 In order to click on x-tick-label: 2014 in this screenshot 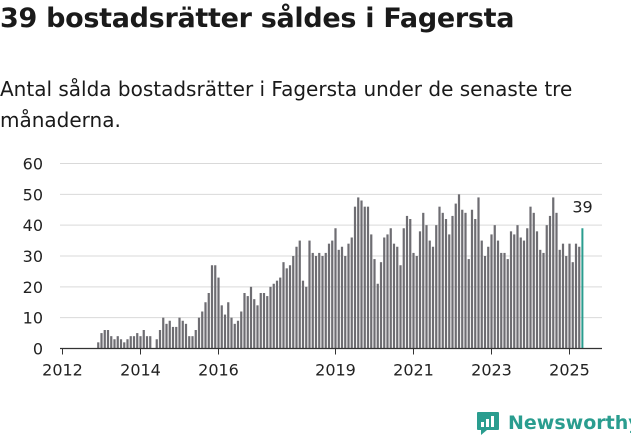, I will do `click(140, 370)`.